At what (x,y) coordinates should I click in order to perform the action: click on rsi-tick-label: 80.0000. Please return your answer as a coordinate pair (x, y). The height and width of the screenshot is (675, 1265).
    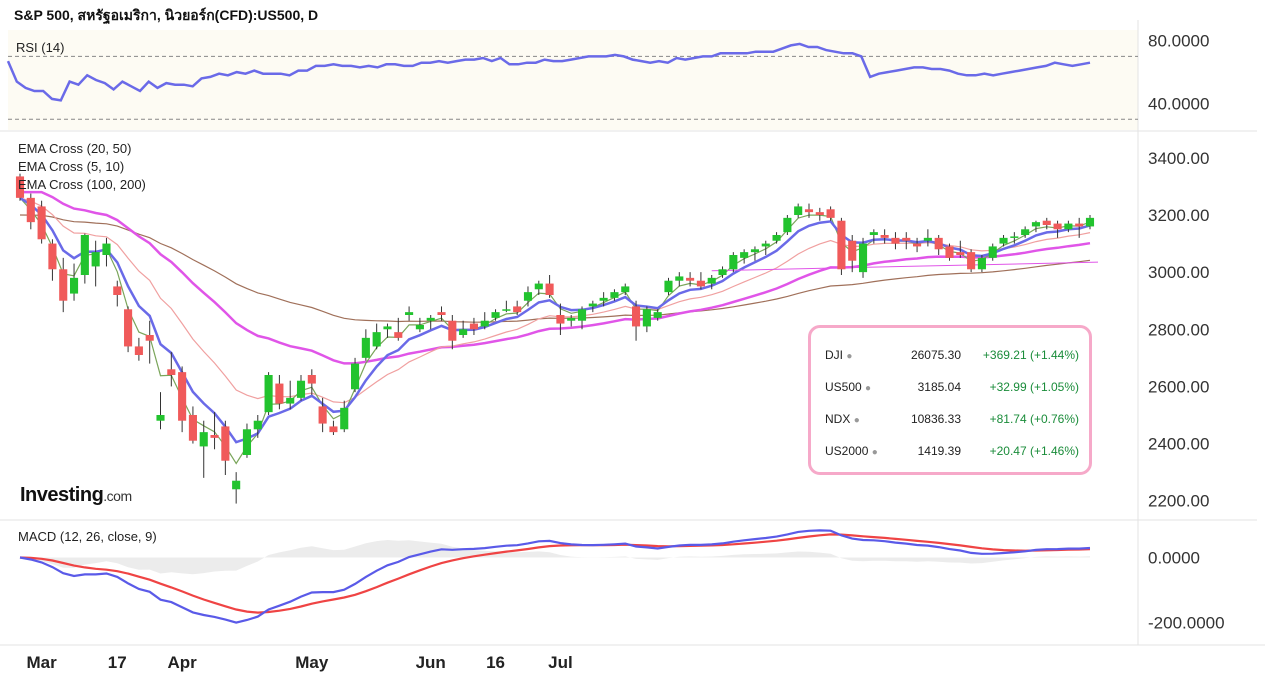
    Looking at the image, I should click on (1178, 41).